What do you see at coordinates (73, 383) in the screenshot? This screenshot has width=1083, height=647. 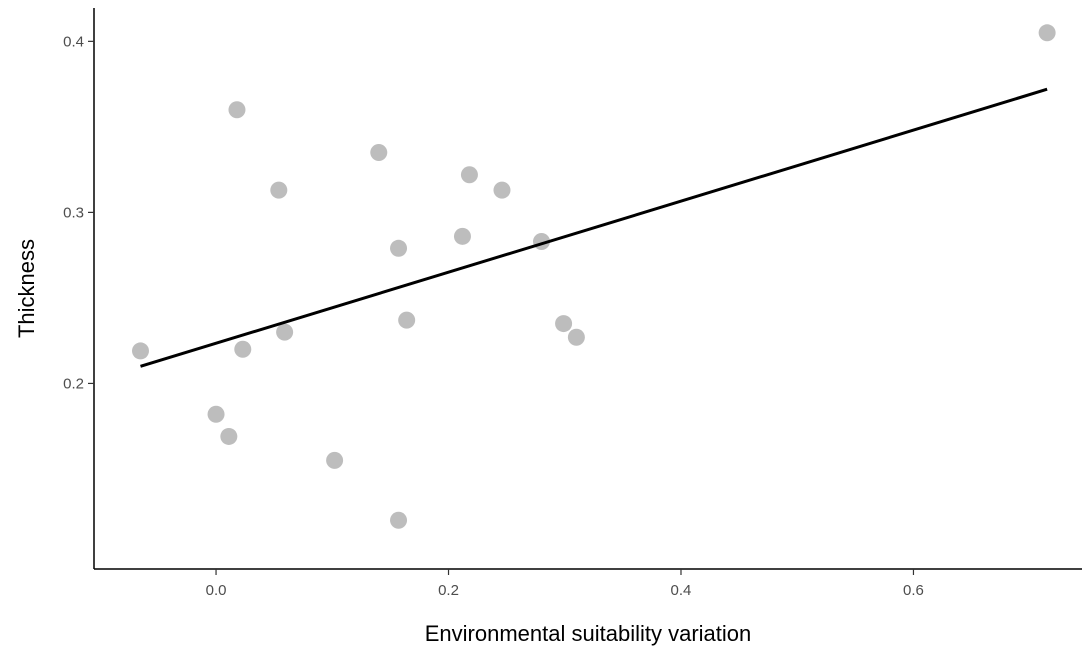 I see `y-tick-label: 0.2` at bounding box center [73, 383].